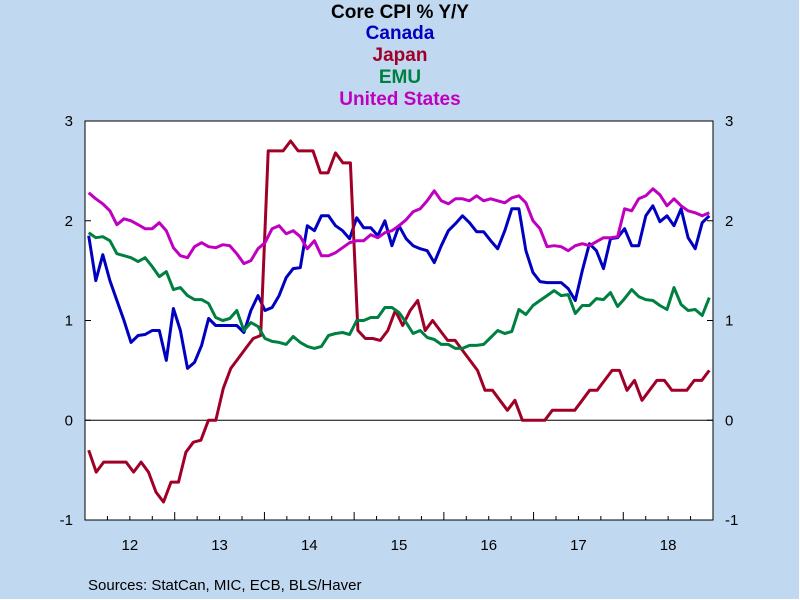 The width and height of the screenshot is (800, 600). I want to click on y-tick-label-left: -1, so click(66, 520).